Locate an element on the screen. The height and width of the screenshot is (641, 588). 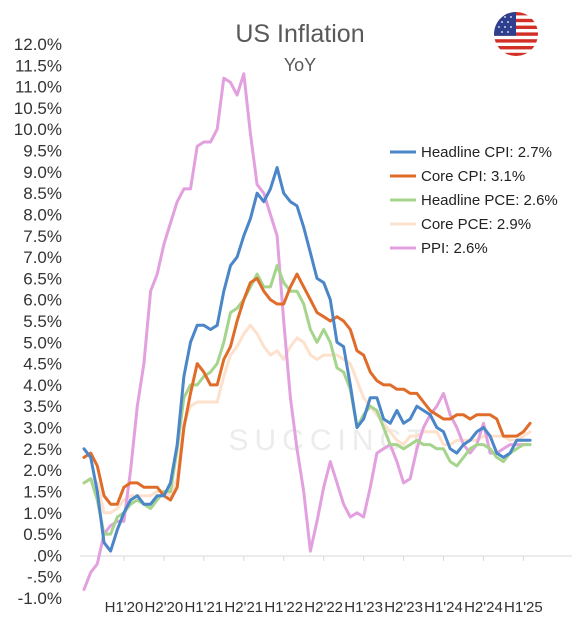
x-tick-label: H2'24 is located at coordinates (483, 607).